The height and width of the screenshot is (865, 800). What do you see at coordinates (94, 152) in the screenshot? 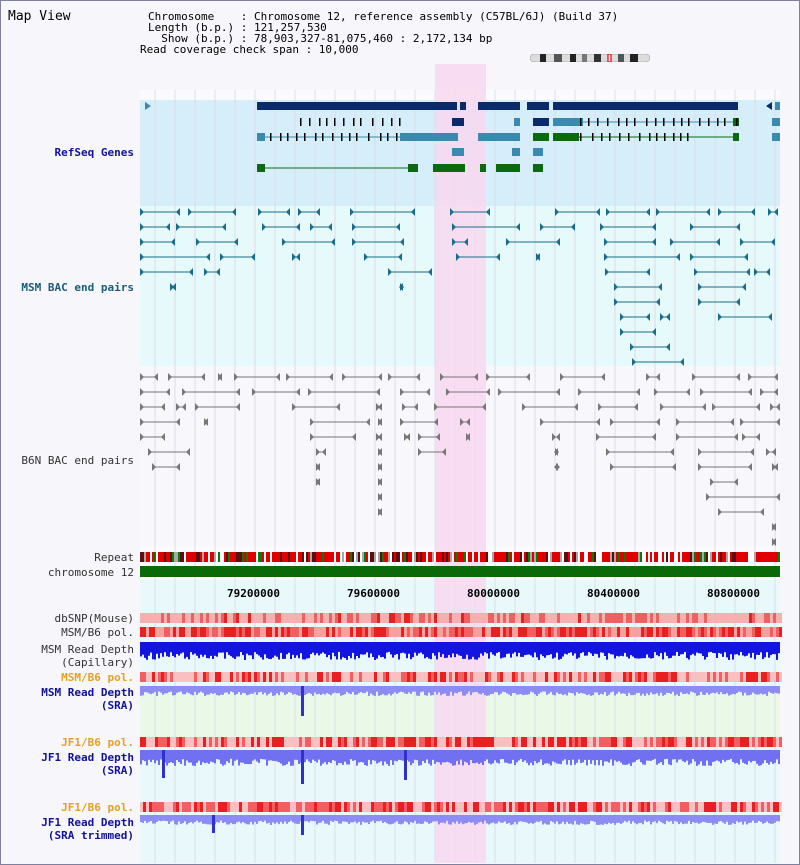
I see `track-label-refseq: RefSeq Genes` at bounding box center [94, 152].